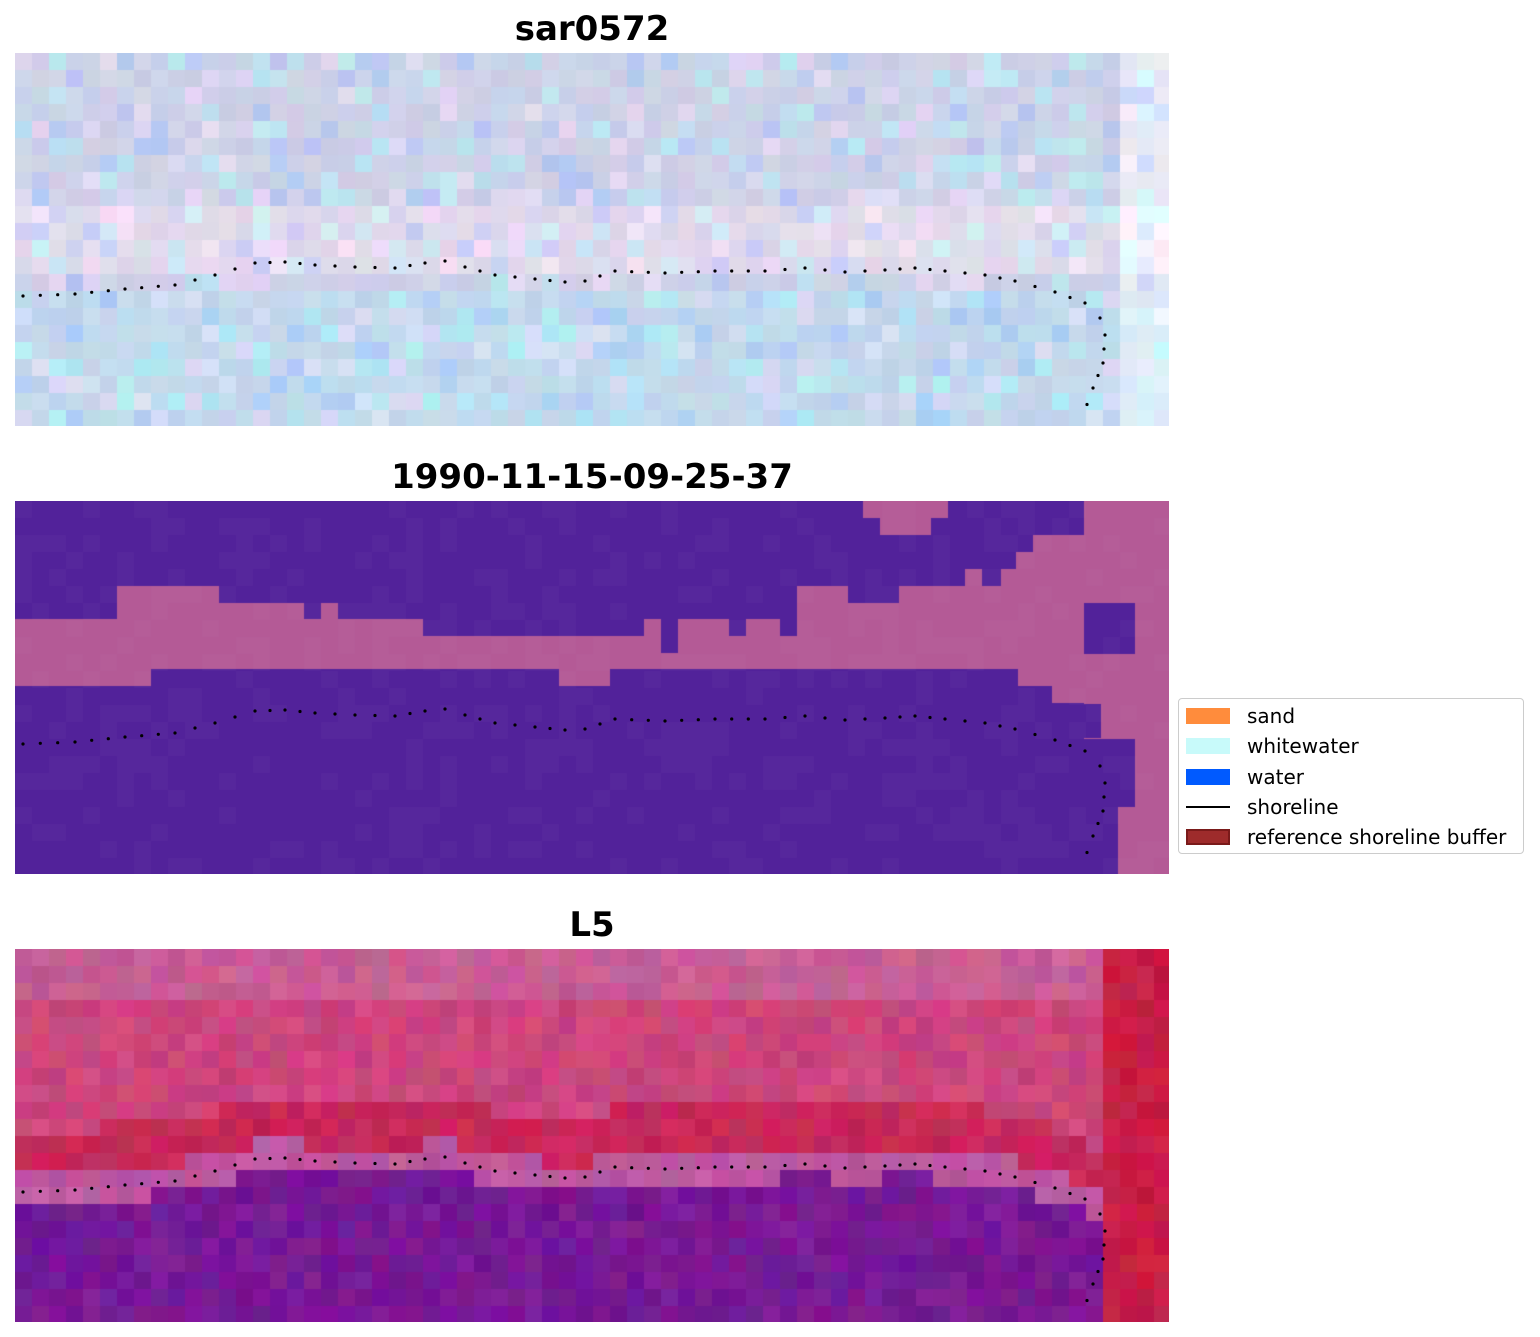 The width and height of the screenshot is (1540, 1337). I want to click on legend-item-whitewater: whitewater, so click(1351, 746).